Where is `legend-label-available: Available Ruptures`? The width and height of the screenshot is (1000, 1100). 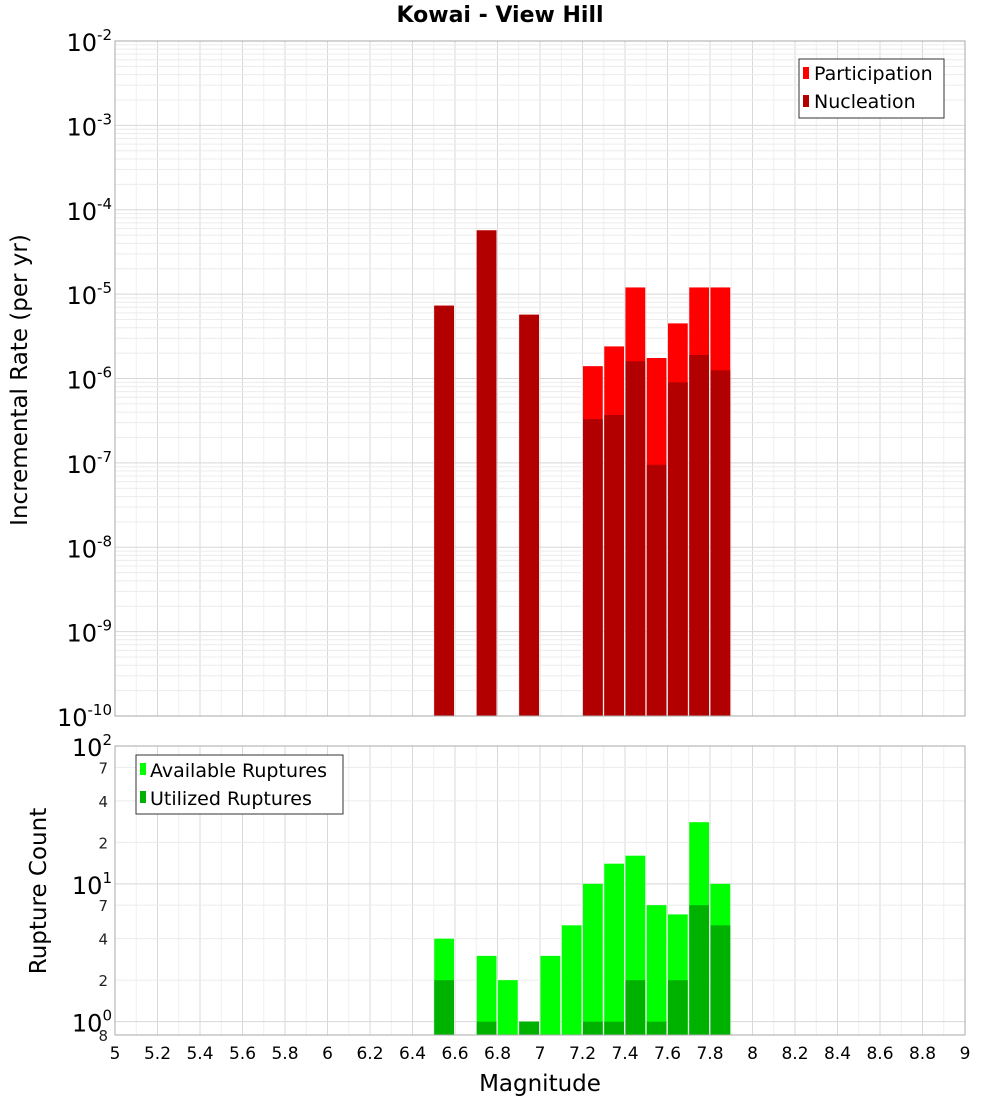 legend-label-available: Available Ruptures is located at coordinates (238, 771).